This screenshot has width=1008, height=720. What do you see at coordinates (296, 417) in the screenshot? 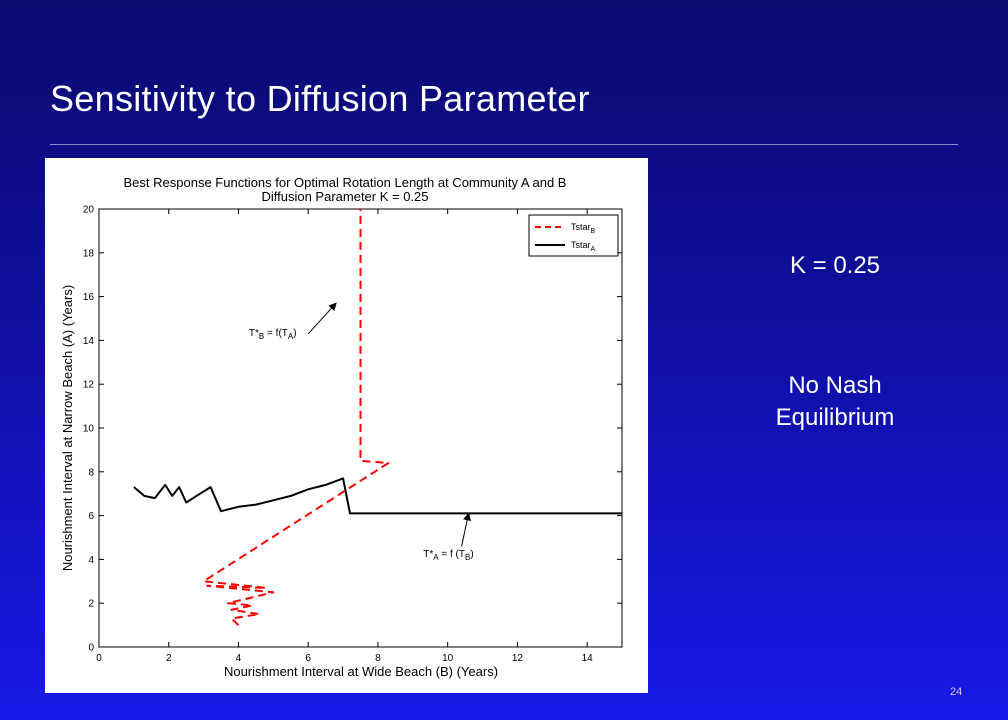
I see `series-line-tstar-b` at bounding box center [296, 417].